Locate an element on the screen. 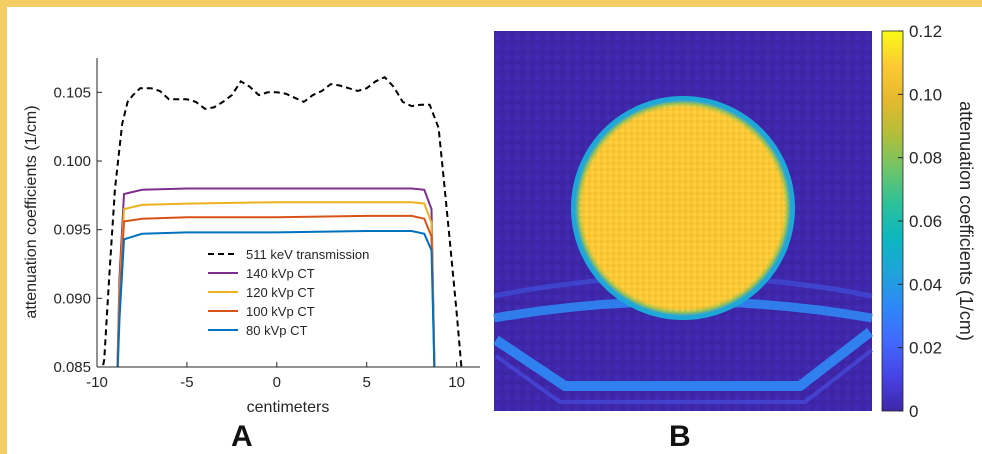 This screenshot has height=454, width=982. colorbar-tick-label: 0.10 is located at coordinates (925, 94).